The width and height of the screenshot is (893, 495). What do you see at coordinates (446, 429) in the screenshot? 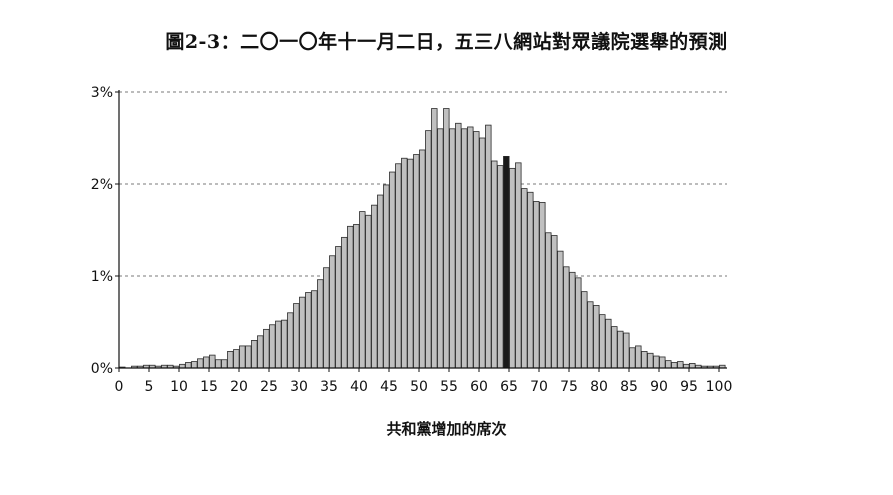
I see `x-axis-label: 共和黨增加的席次` at bounding box center [446, 429].